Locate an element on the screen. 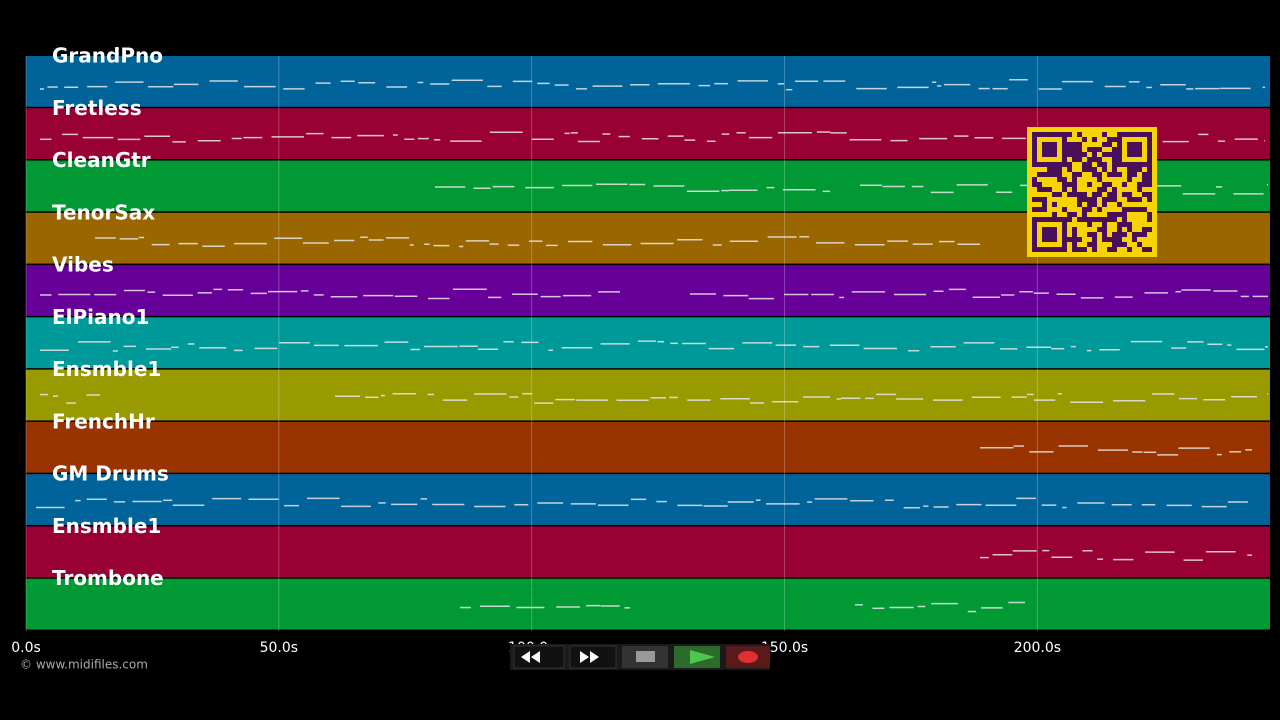  play-button is located at coordinates (697, 657).